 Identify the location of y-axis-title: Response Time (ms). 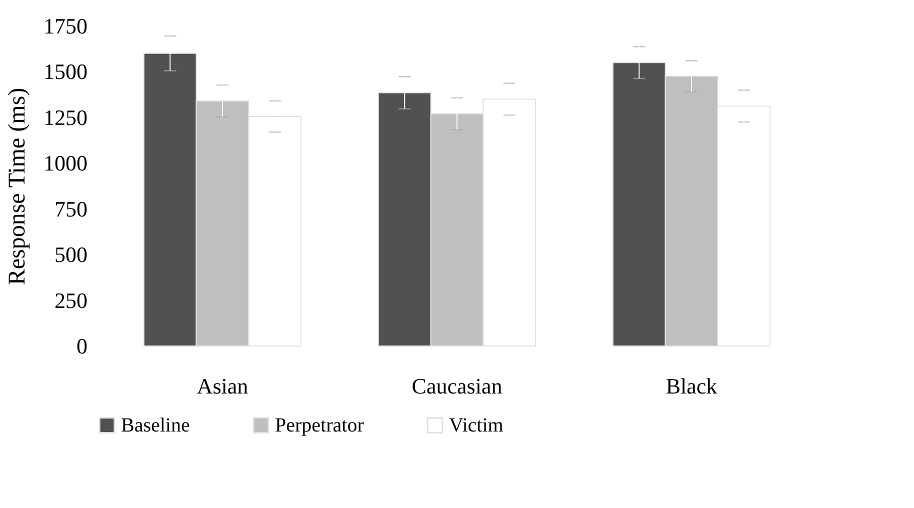
(17, 187).